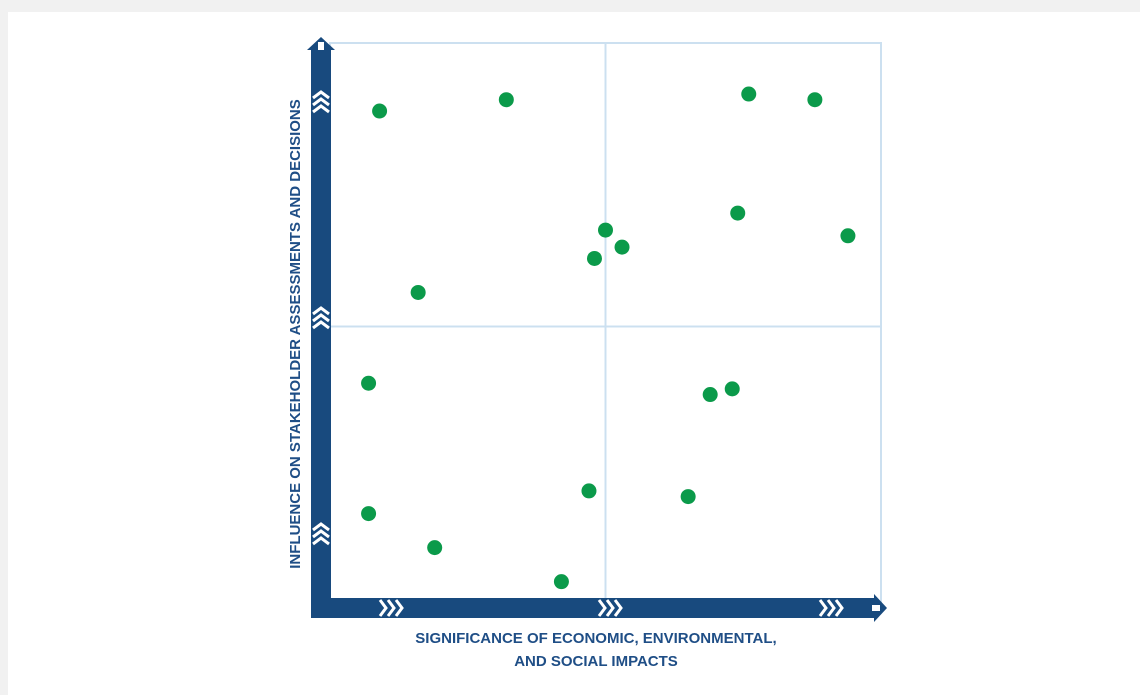 The width and height of the screenshot is (1140, 695). What do you see at coordinates (831, 608) in the screenshot?
I see `x-axis-chevrons-right-icon` at bounding box center [831, 608].